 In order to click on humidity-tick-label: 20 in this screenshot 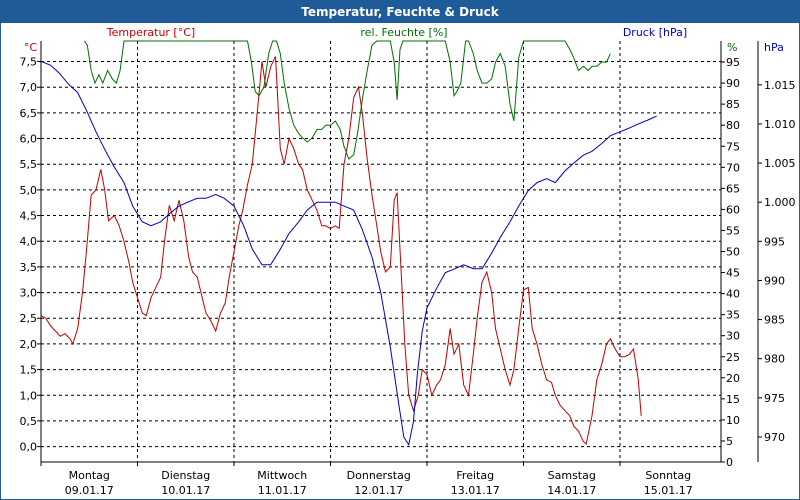, I will do `click(733, 378)`.